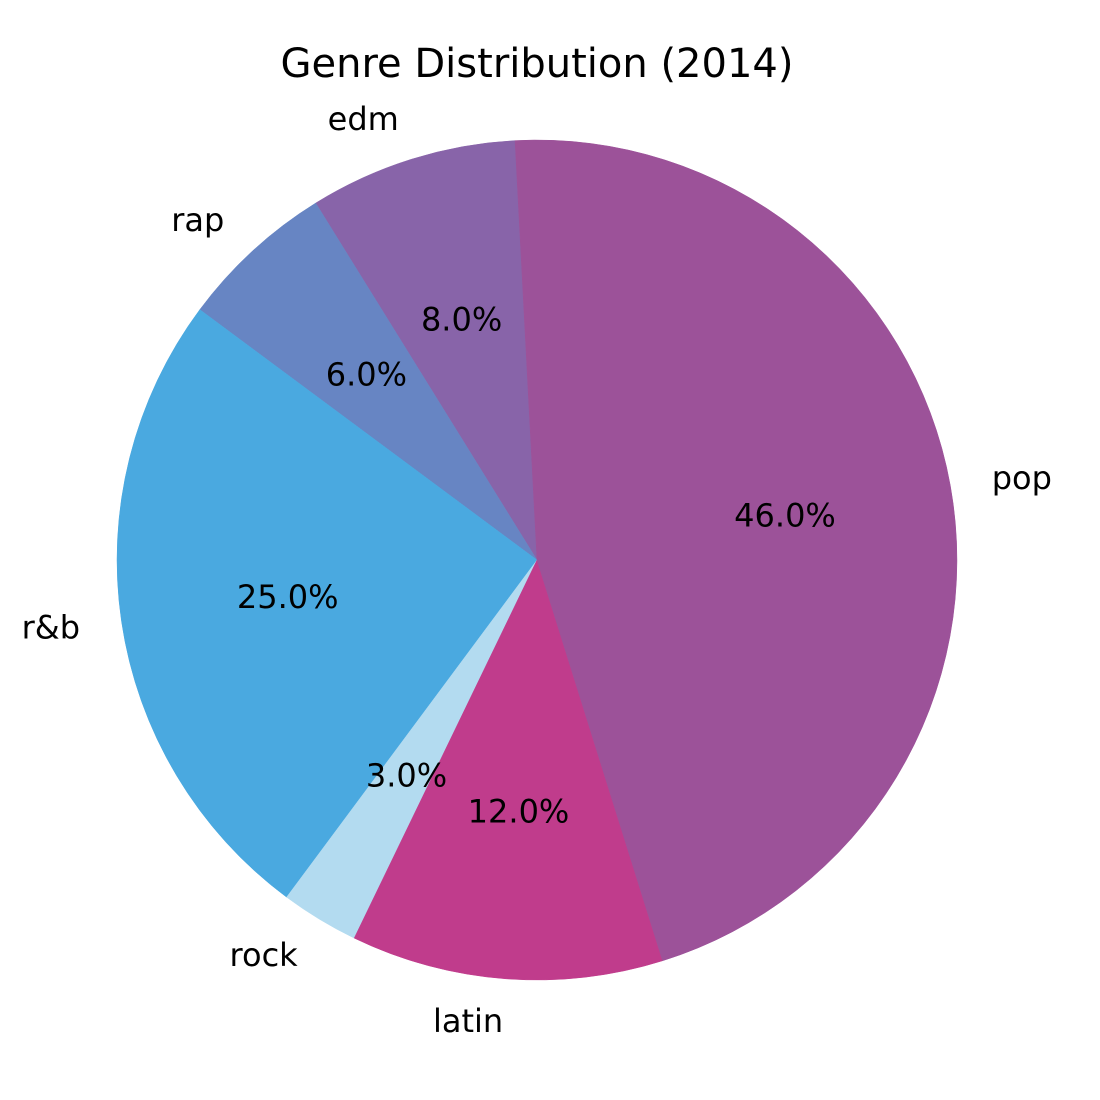  I want to click on slice-percent-pop: 46.0%, so click(785, 515).